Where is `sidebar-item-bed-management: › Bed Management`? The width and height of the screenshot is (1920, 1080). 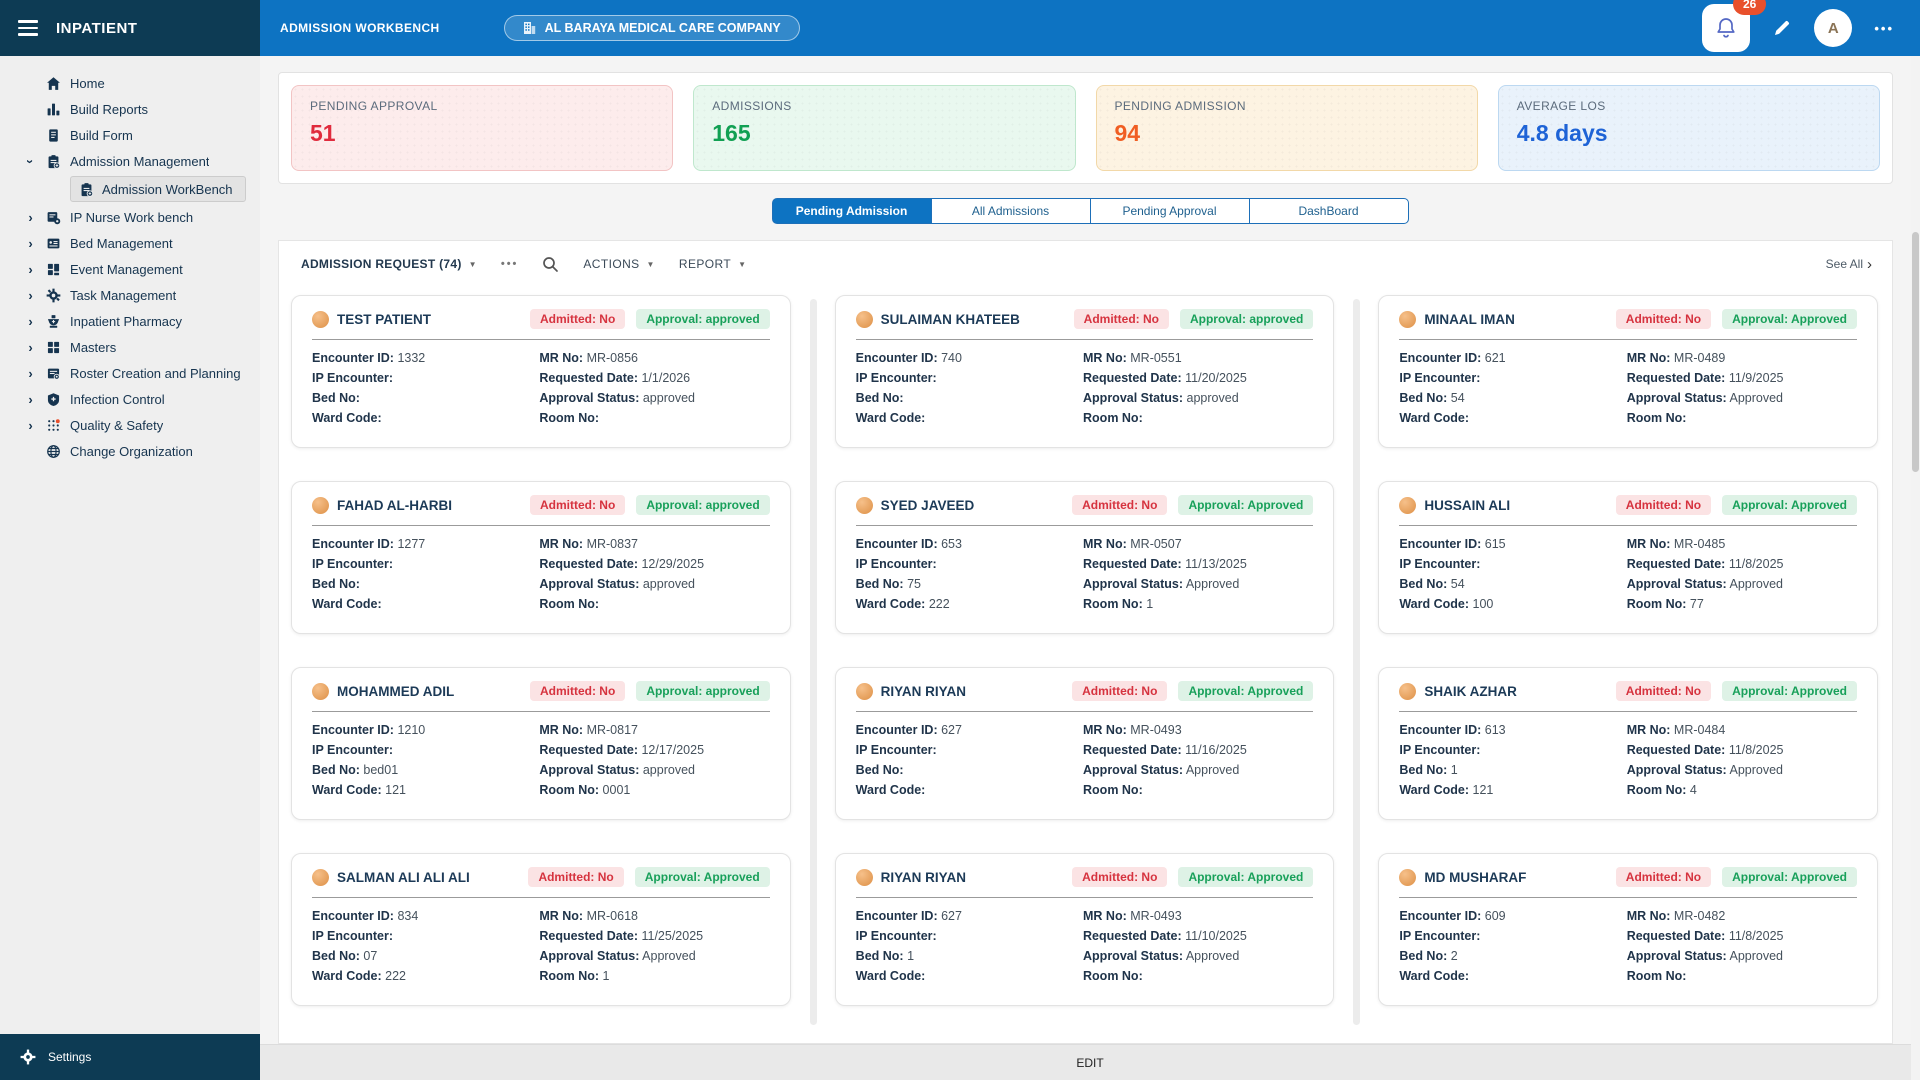
sidebar-item-bed-management: › Bed Management is located at coordinates (130, 243).